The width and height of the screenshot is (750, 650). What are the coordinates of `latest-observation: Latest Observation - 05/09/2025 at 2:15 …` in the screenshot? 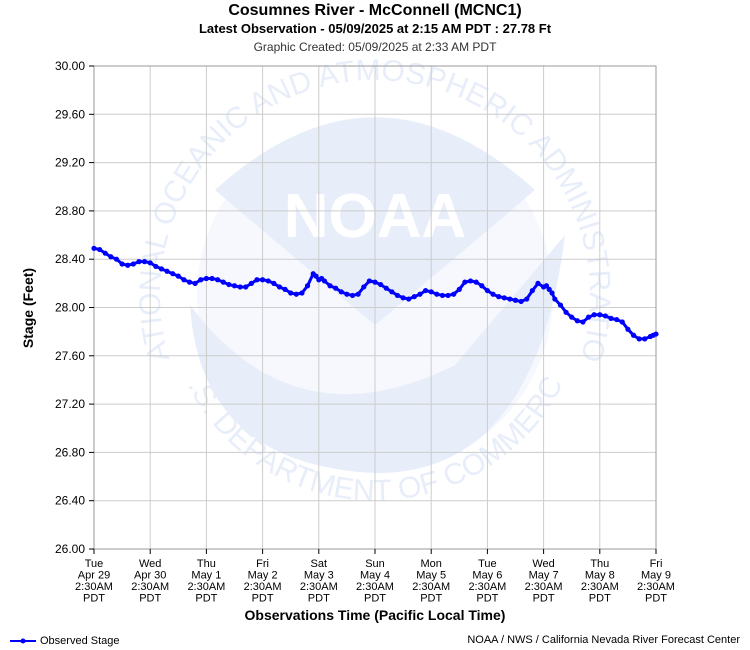 It's located at (375, 28).